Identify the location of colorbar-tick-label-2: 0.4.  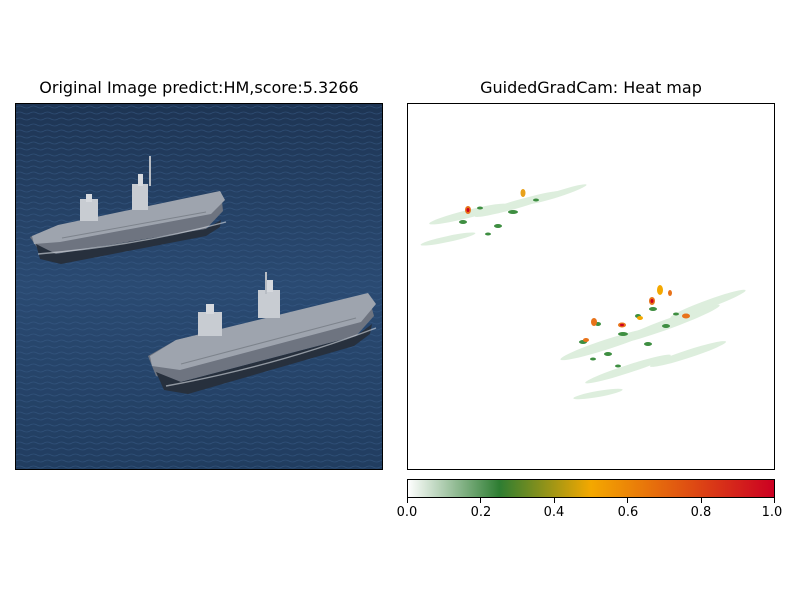
(554, 512).